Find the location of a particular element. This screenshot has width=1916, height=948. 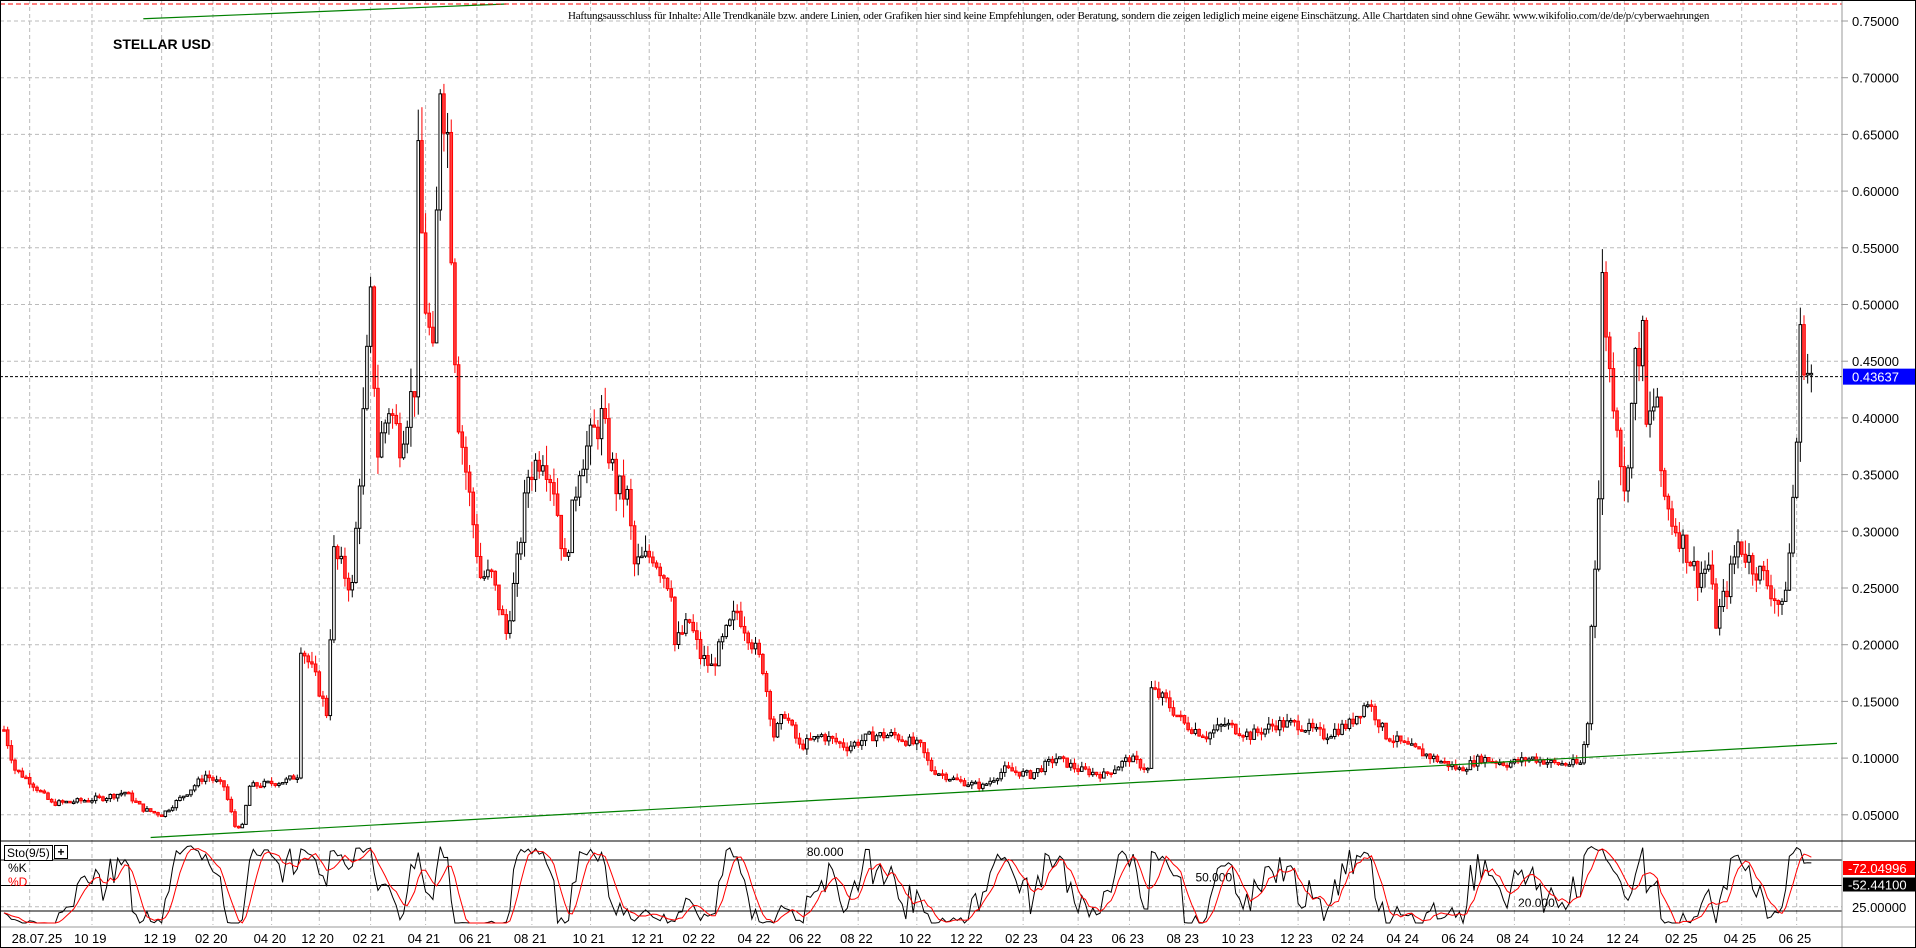

x-tick-label: 02 23 is located at coordinates (1021, 938).